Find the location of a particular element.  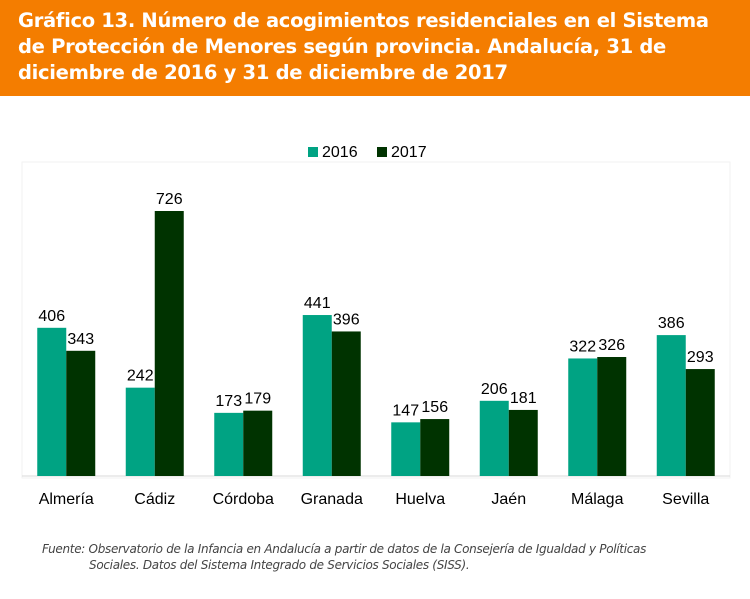

data-label-Granada-2017: 396 is located at coordinates (346, 319).